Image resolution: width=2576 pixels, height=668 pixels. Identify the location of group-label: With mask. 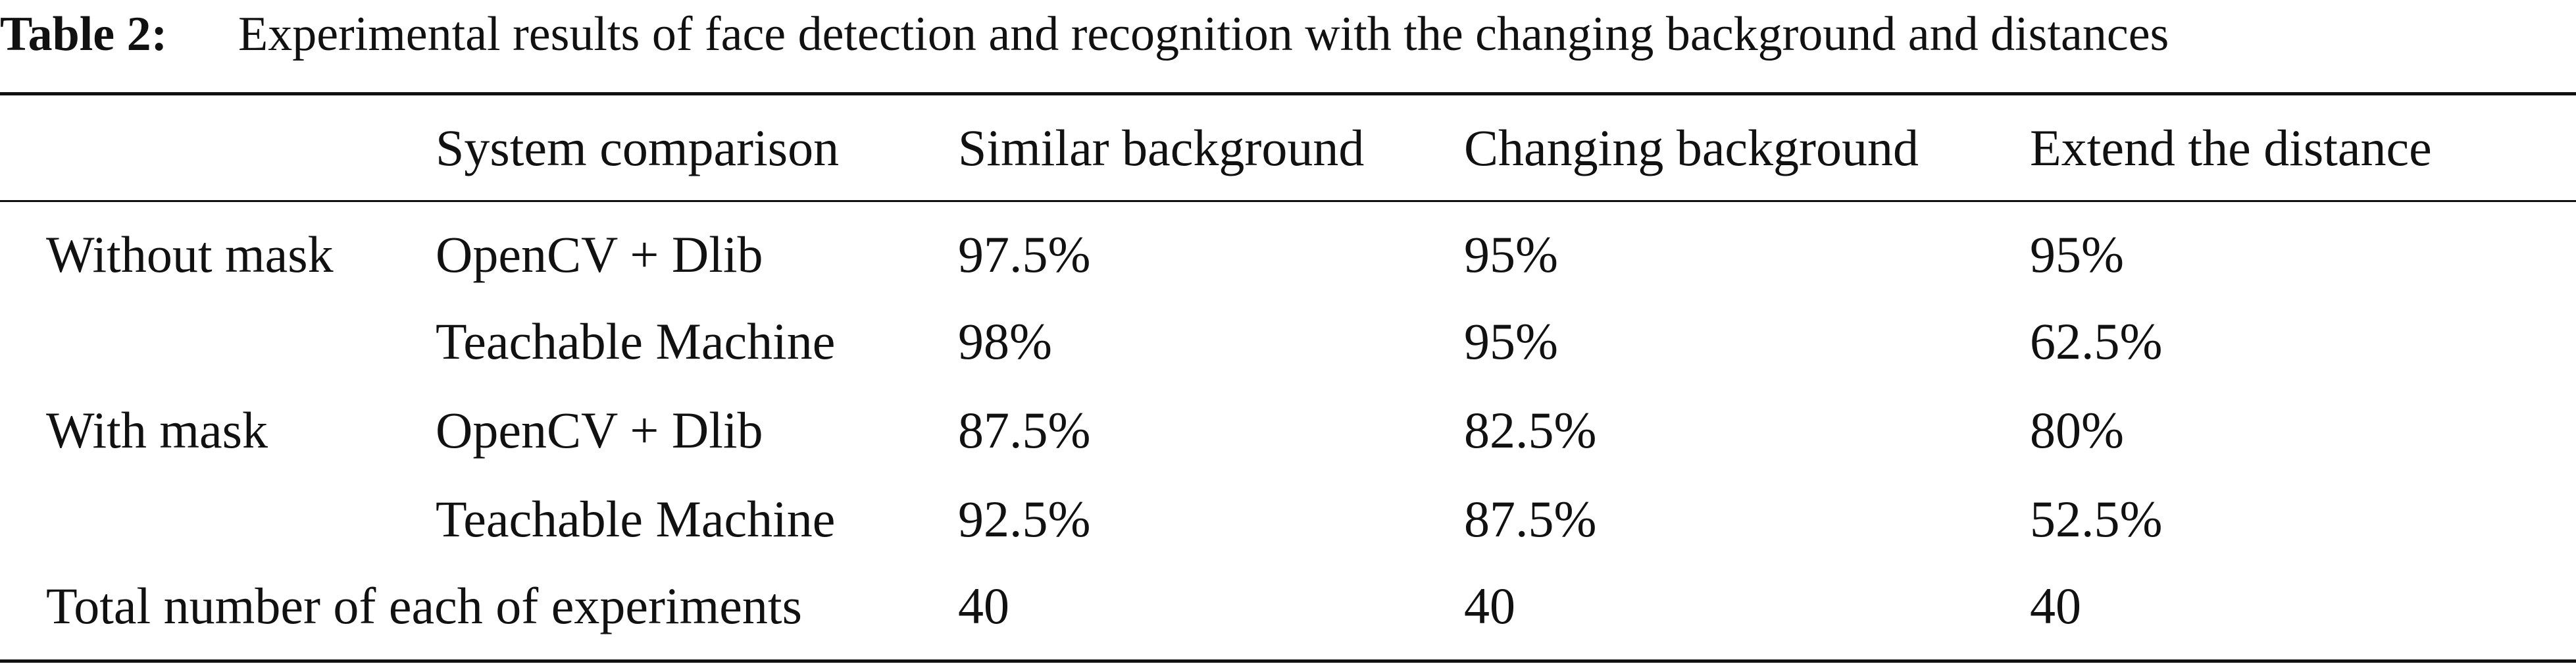
(157, 430).